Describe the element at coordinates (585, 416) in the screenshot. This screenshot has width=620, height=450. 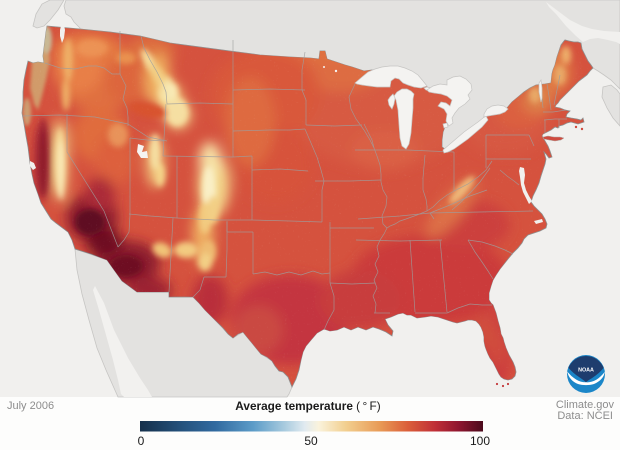
I see `svg-text: Data: NCEI` at that location.